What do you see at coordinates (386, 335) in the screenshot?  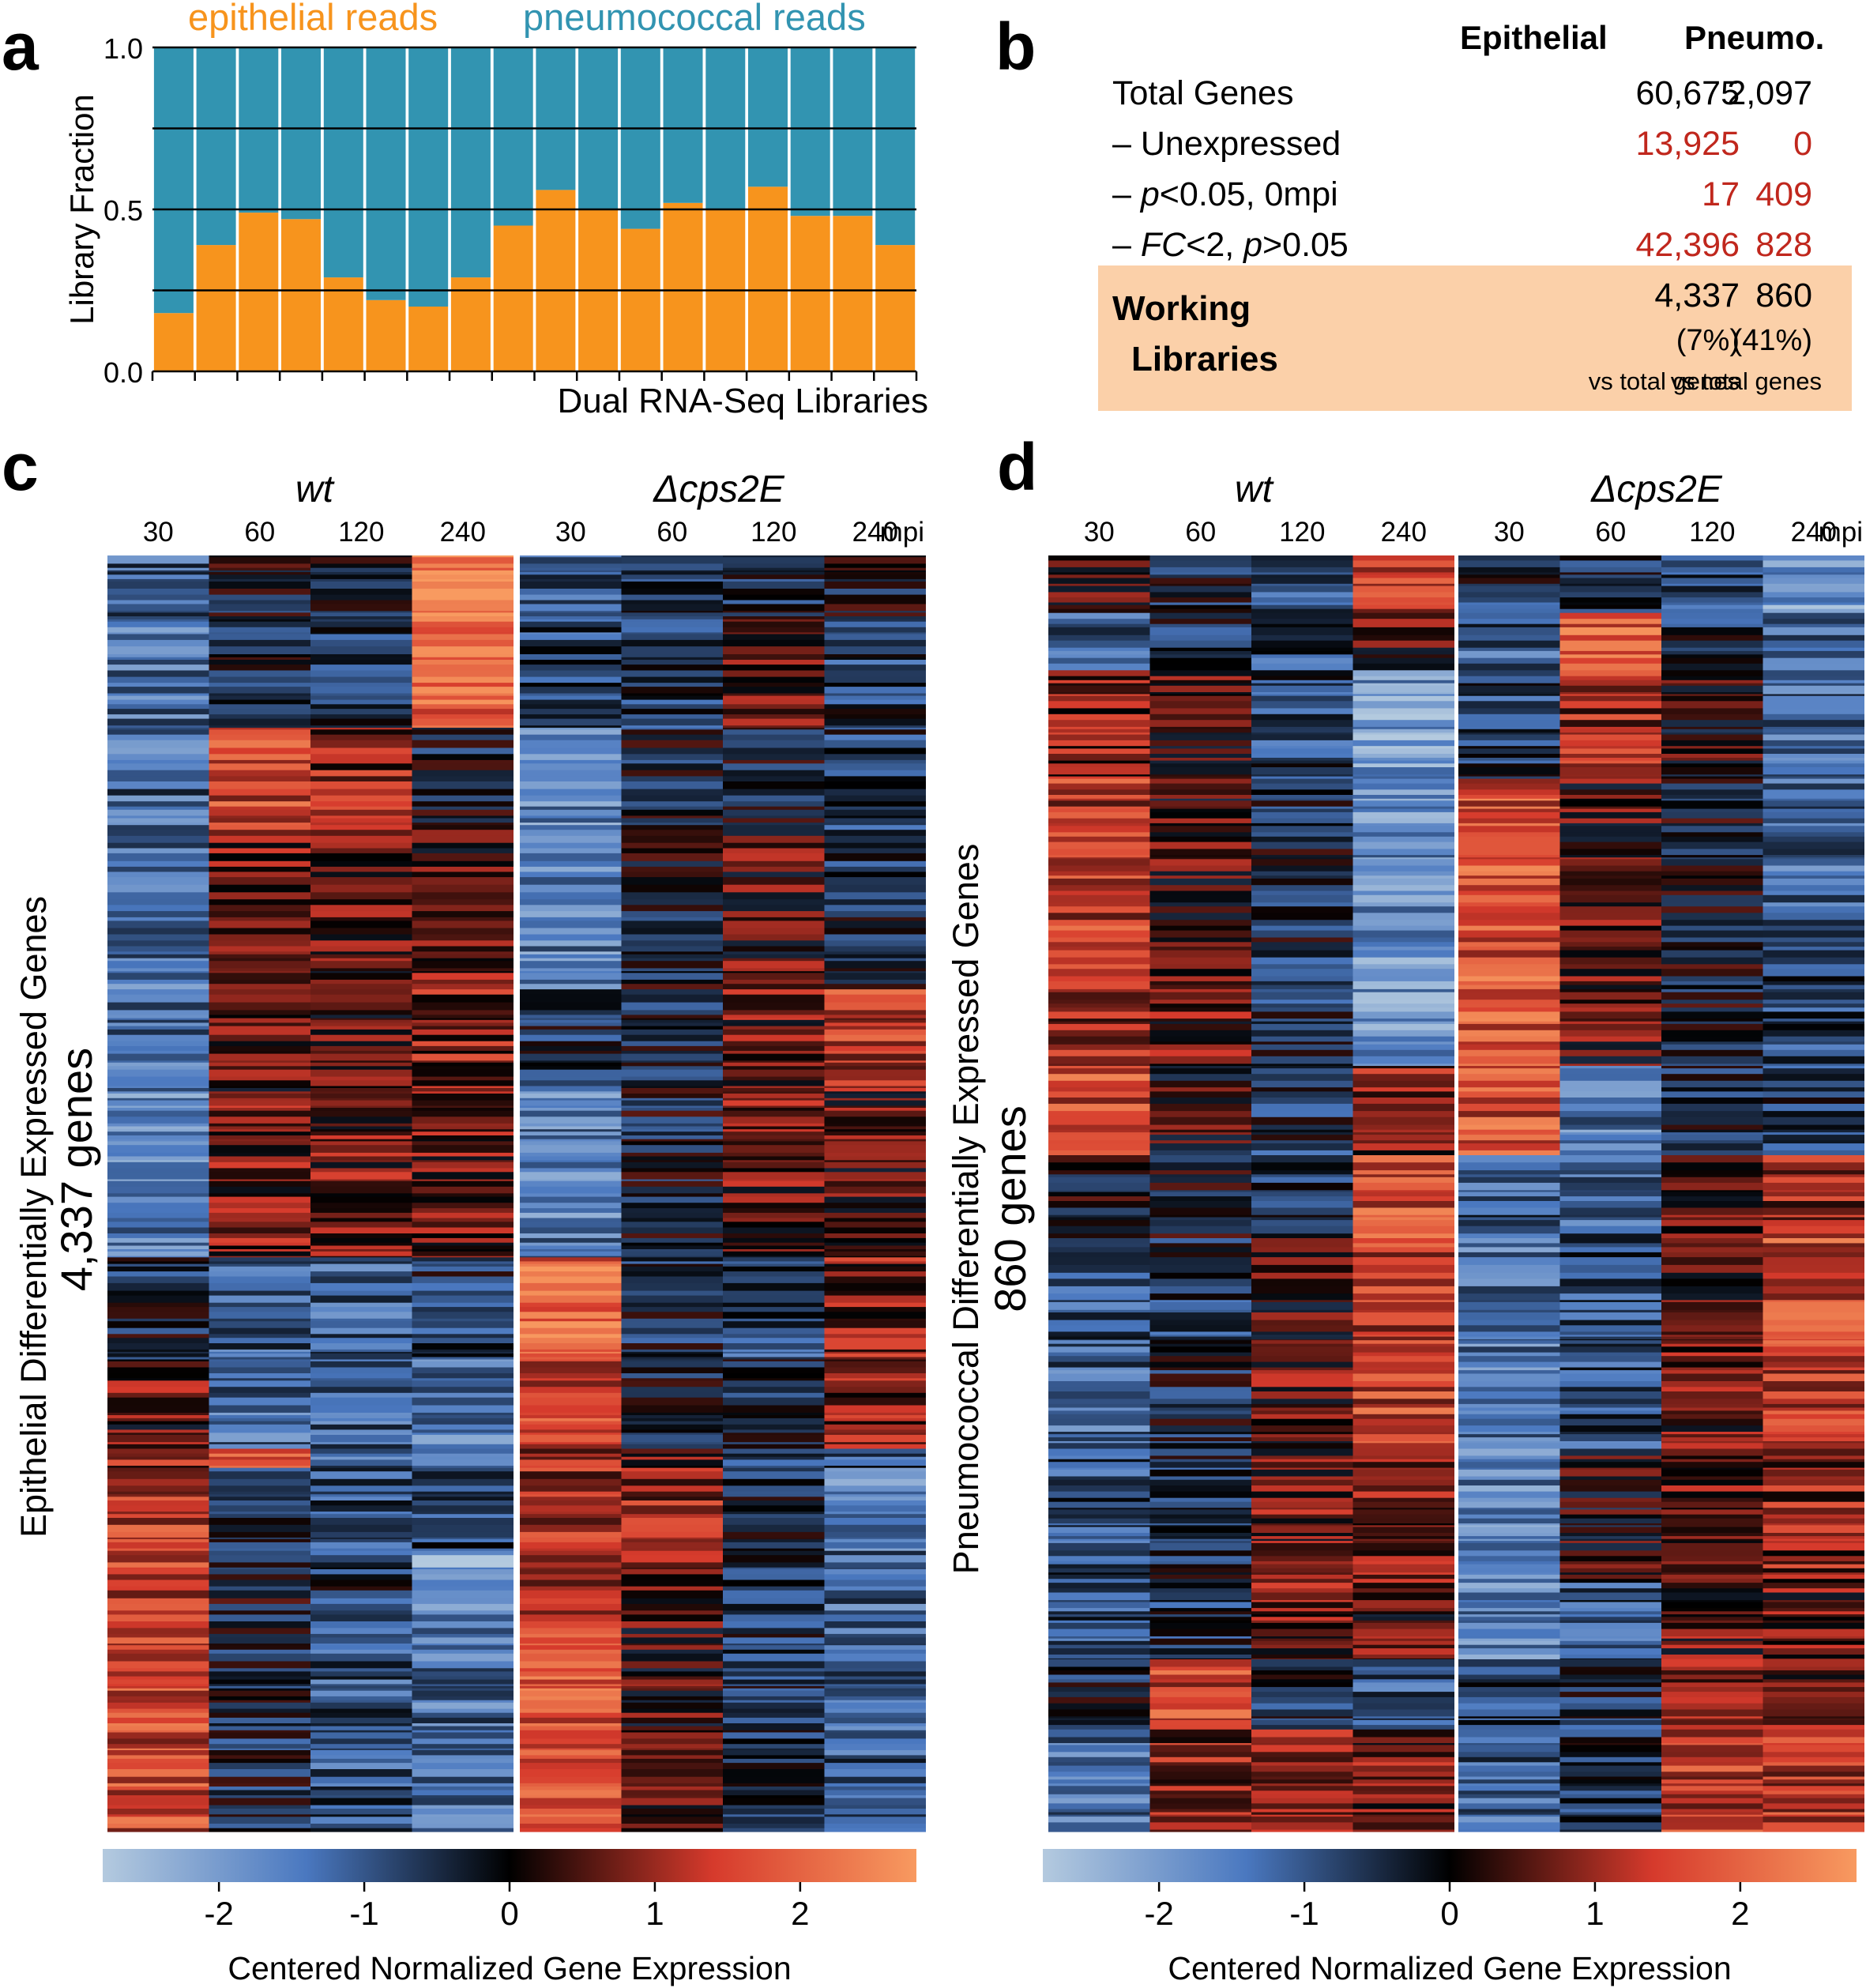 I see `bar-epithelial` at bounding box center [386, 335].